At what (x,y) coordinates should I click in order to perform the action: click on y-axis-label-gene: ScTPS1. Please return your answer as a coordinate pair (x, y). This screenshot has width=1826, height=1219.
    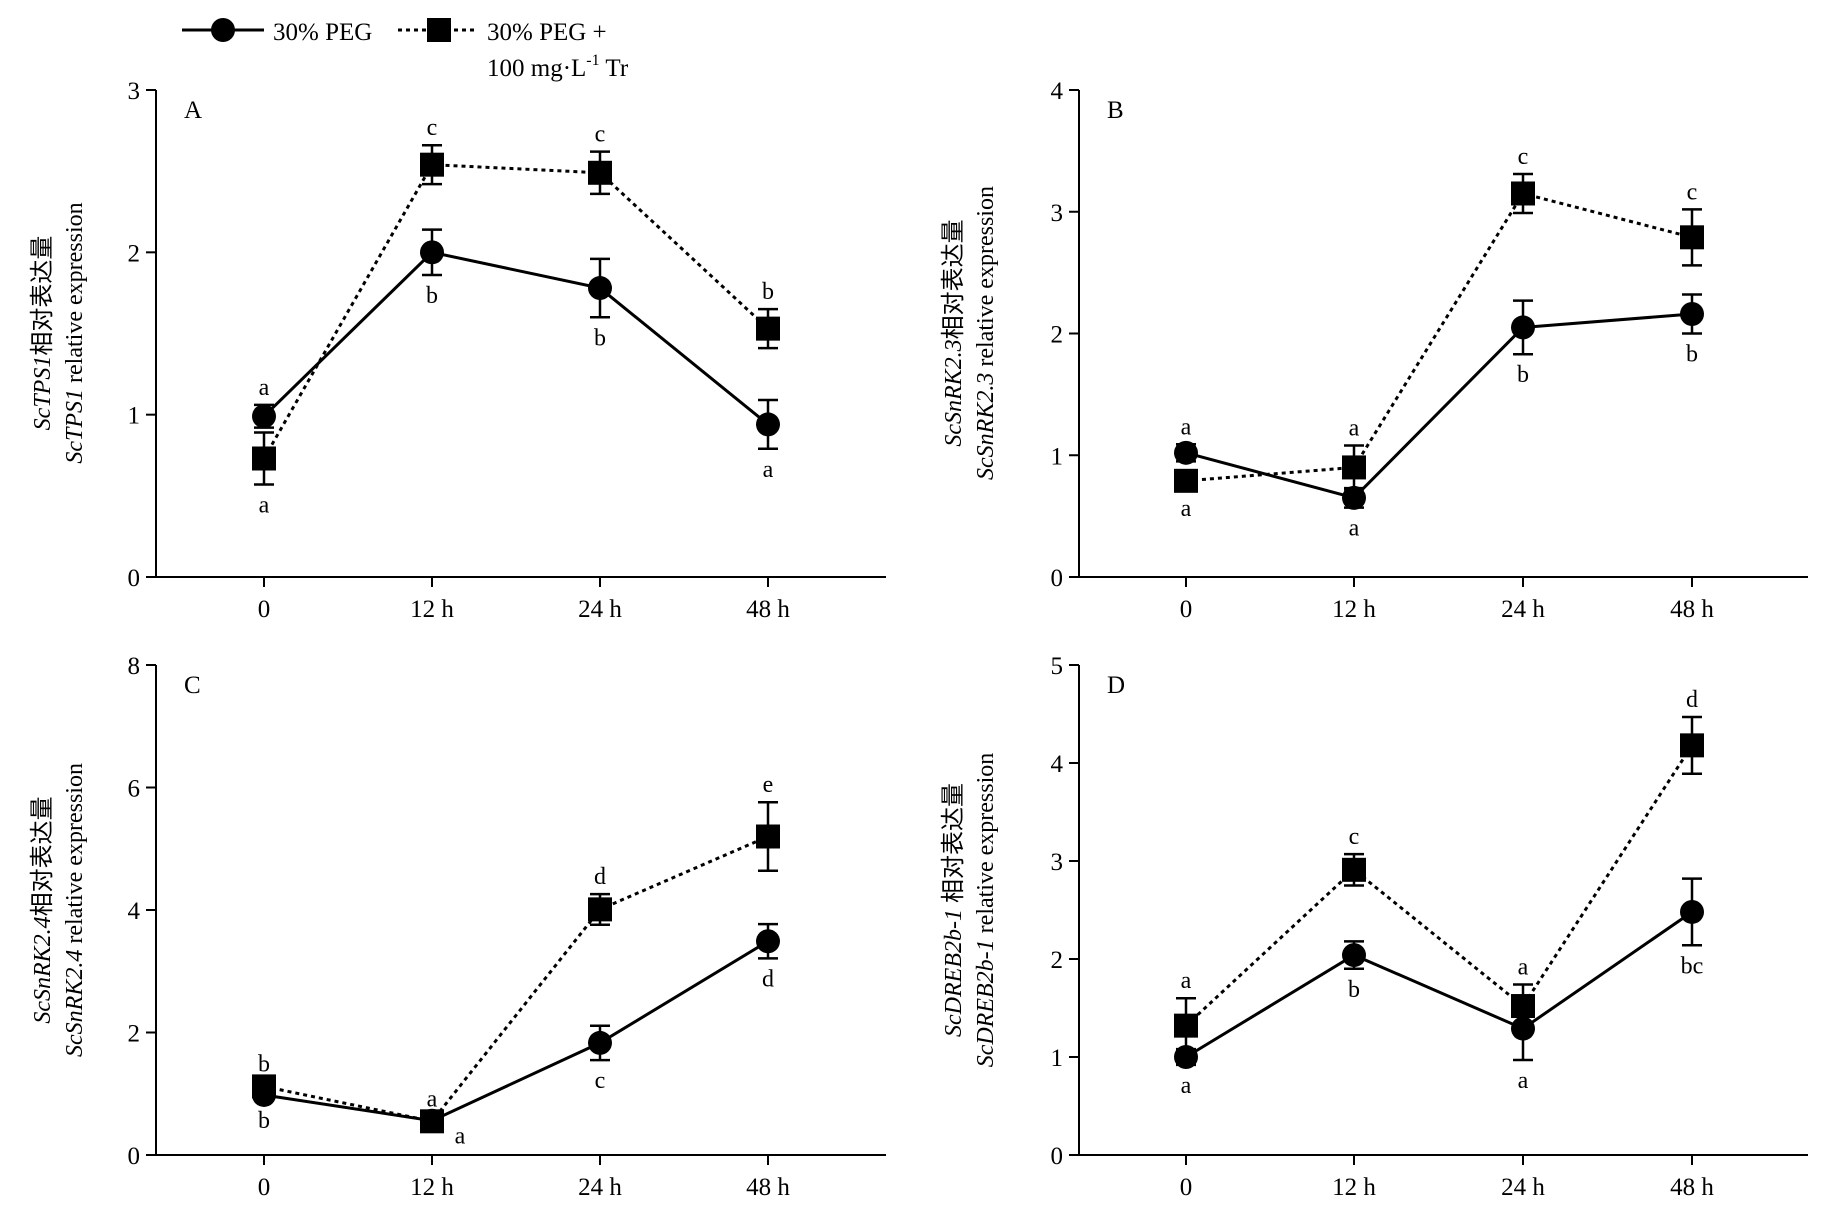
    Looking at the image, I should click on (43, 393).